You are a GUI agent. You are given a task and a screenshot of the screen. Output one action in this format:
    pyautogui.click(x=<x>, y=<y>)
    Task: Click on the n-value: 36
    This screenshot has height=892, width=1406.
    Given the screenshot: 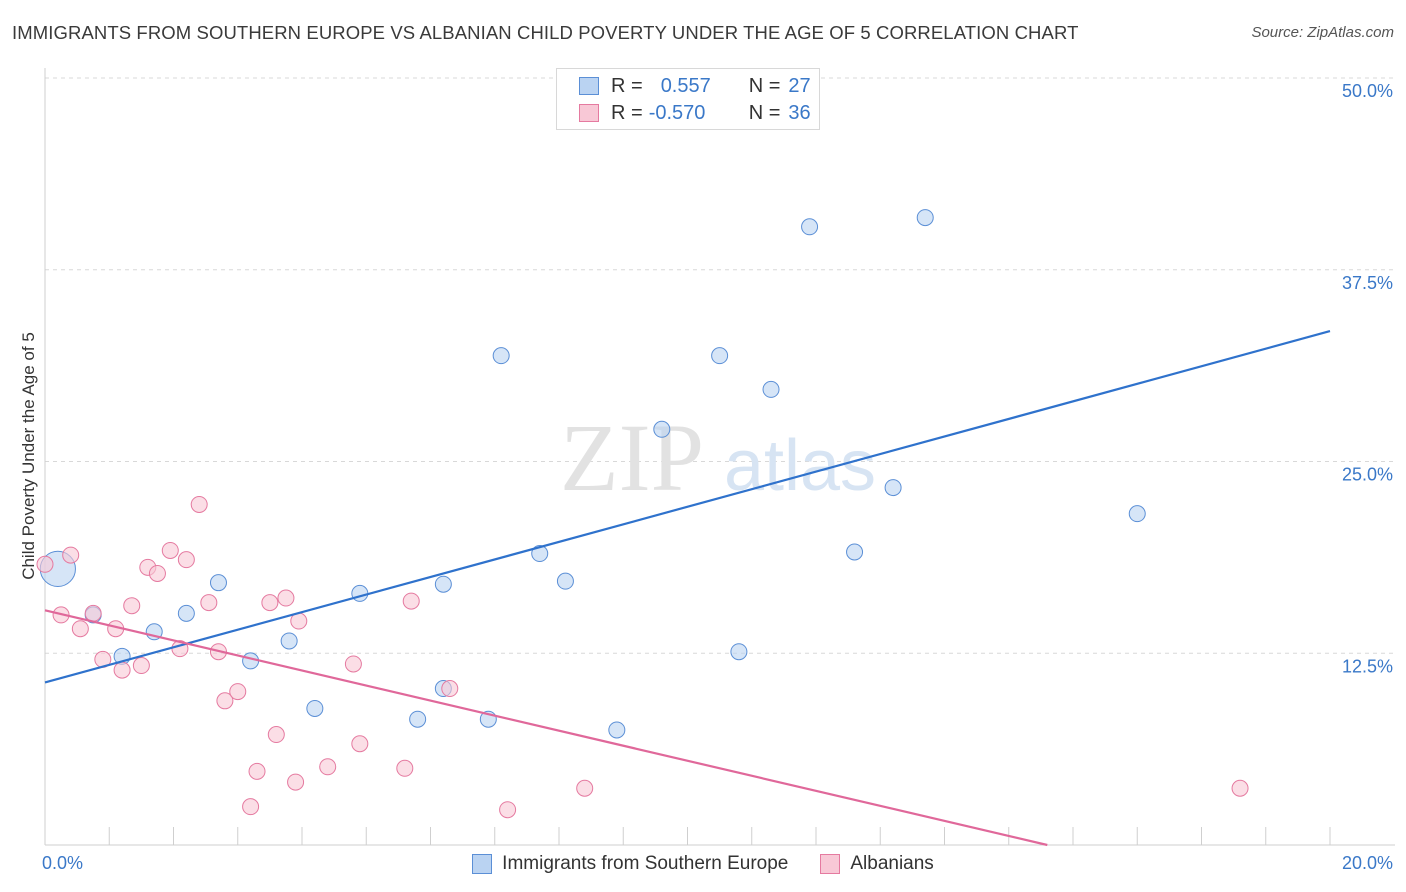 What is the action you would take?
    pyautogui.click(x=799, y=112)
    